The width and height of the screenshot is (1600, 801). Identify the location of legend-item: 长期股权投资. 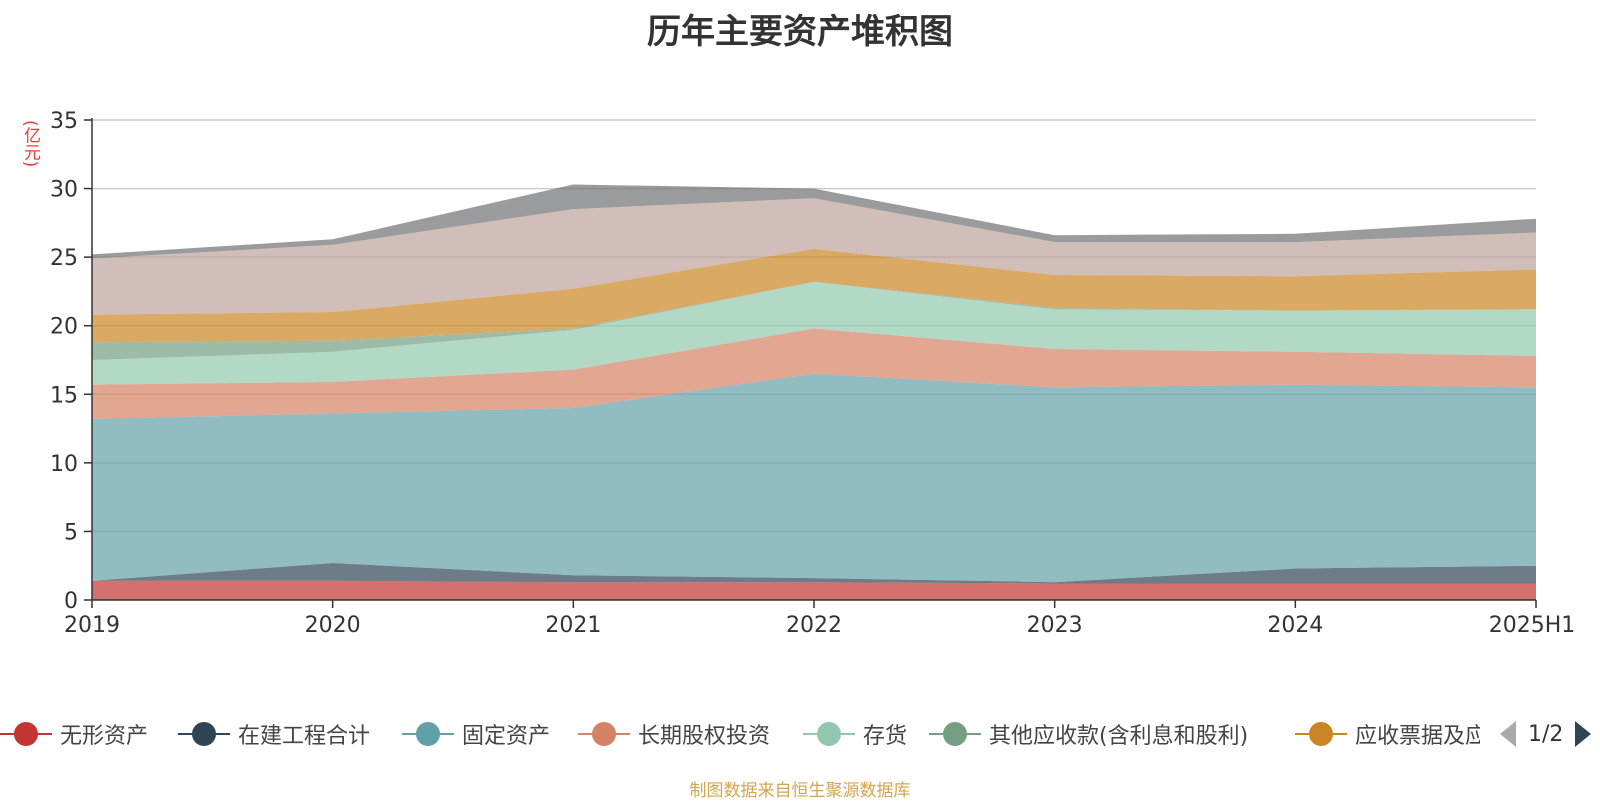
(674, 734).